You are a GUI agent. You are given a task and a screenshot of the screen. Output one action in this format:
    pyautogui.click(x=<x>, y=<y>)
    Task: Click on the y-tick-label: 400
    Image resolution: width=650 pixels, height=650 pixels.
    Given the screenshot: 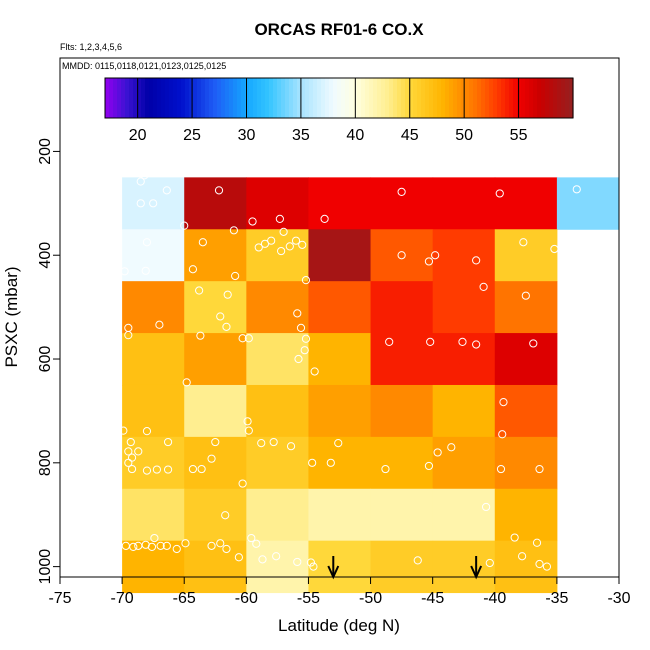 What is the action you would take?
    pyautogui.click(x=45, y=255)
    